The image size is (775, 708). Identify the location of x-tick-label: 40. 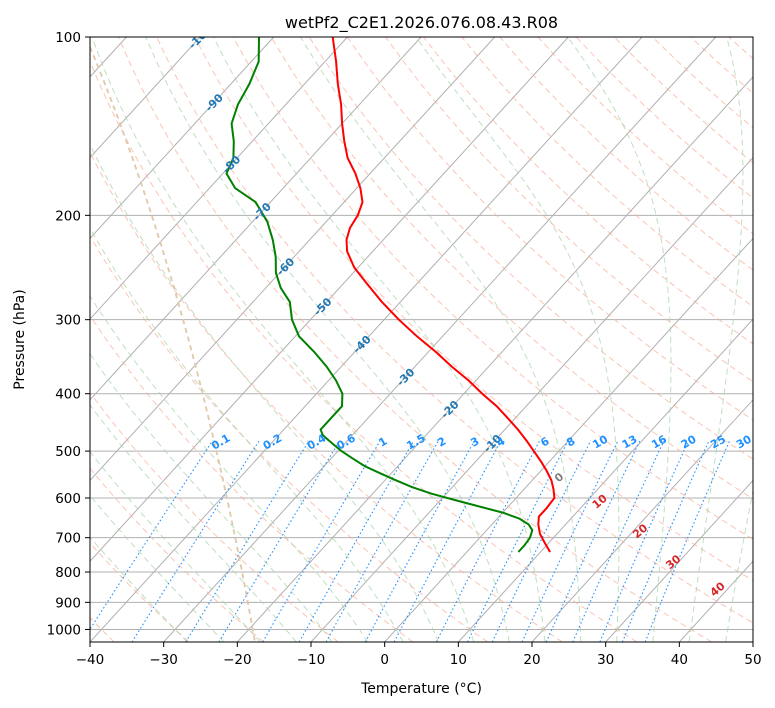
(679, 660).